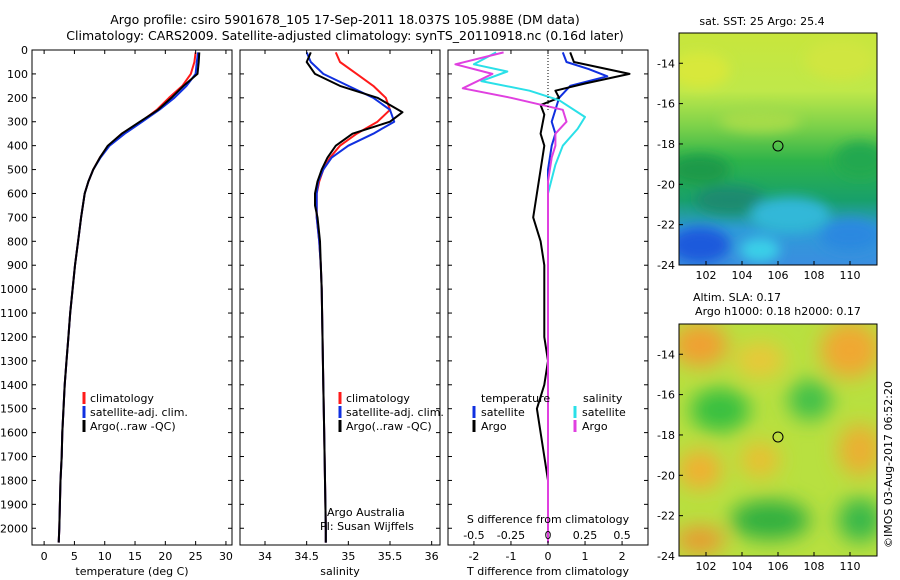 Image resolution: width=900 pixels, height=580 pixels. What do you see at coordinates (265, 556) in the screenshot?
I see `x-tick-label: 34` at bounding box center [265, 556].